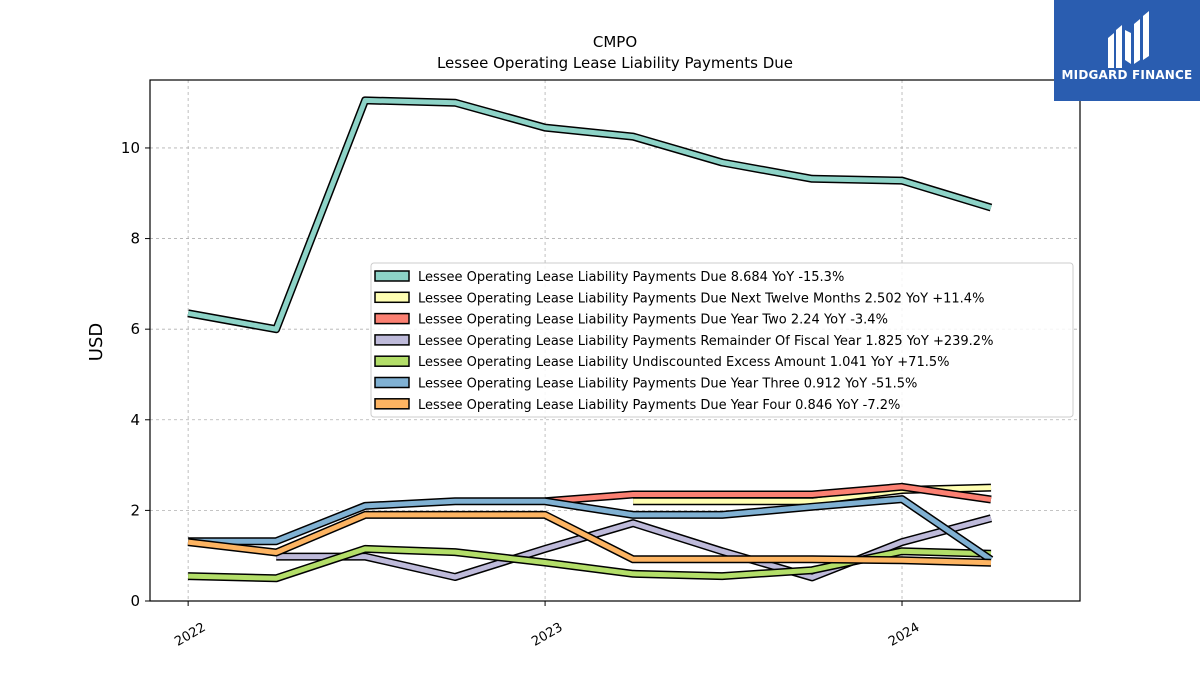 Image resolution: width=1200 pixels, height=675 pixels. Describe the element at coordinates (135, 420) in the screenshot. I see `y-tick-label: 4` at that location.